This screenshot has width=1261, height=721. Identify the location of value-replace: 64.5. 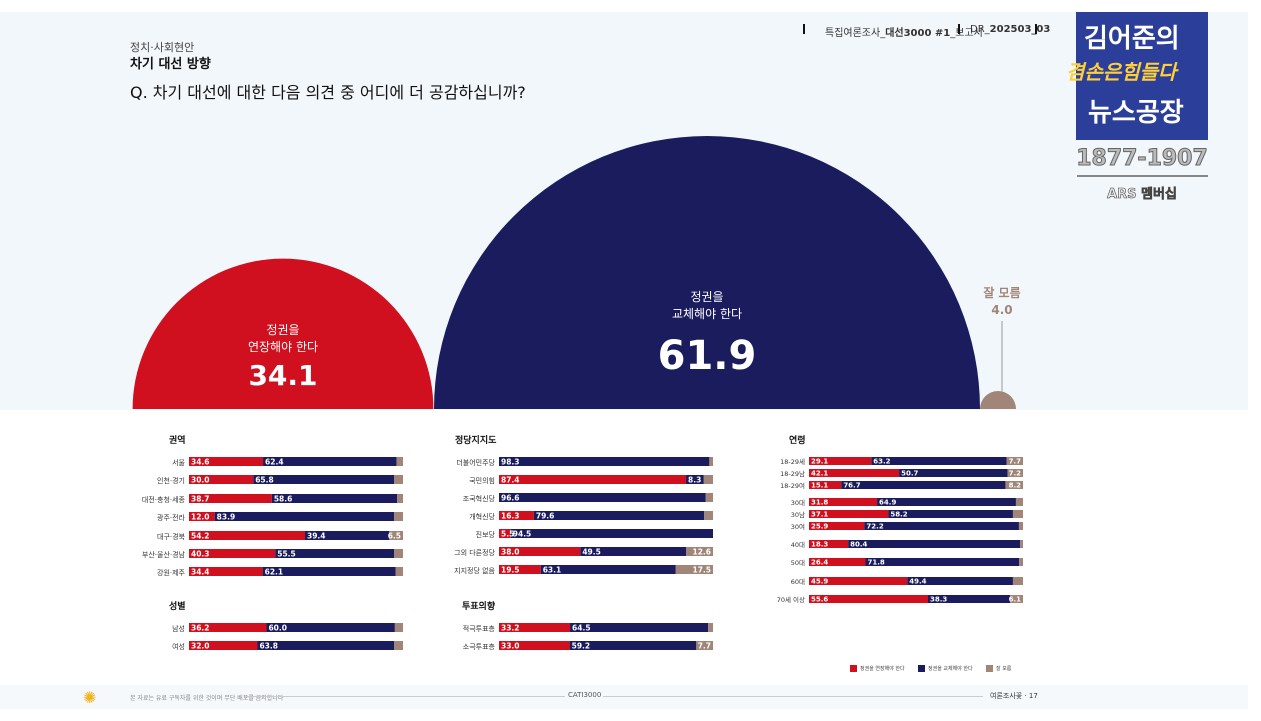
(581, 628).